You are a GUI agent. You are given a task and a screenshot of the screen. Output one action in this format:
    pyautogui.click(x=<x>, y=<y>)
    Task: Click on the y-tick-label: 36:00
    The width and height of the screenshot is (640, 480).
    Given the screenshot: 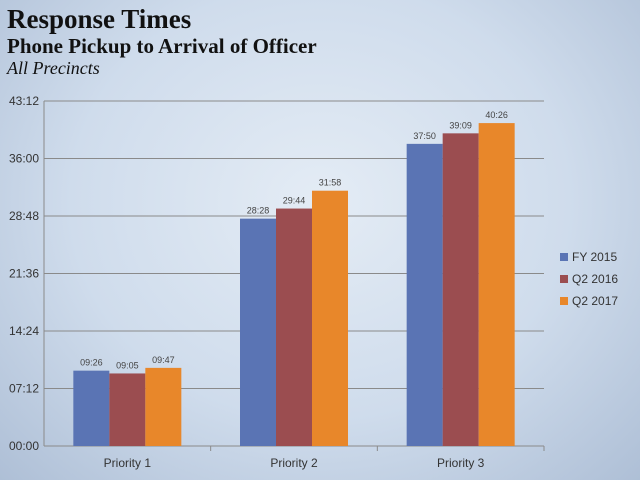 What is the action you would take?
    pyautogui.click(x=24, y=159)
    